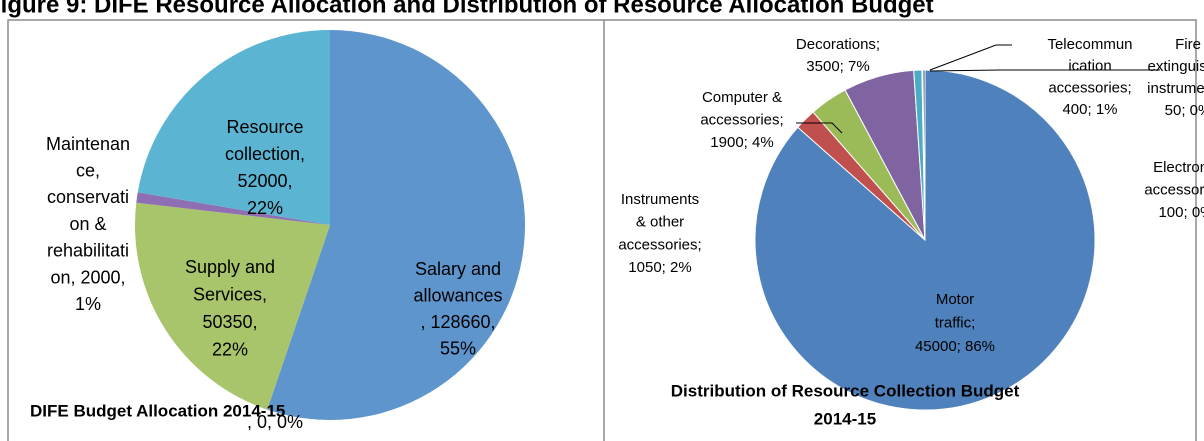 This screenshot has height=441, width=1204. I want to click on slice-label: instruments;, so click(1175, 88).